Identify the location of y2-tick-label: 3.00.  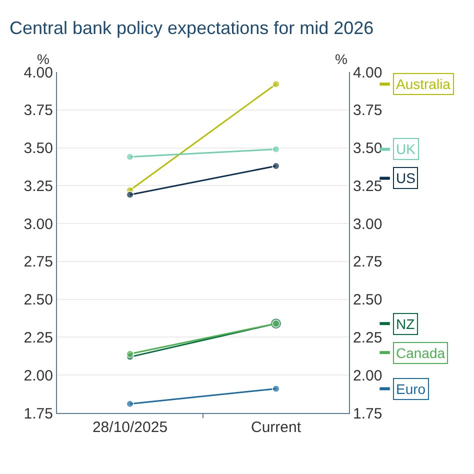
(367, 224).